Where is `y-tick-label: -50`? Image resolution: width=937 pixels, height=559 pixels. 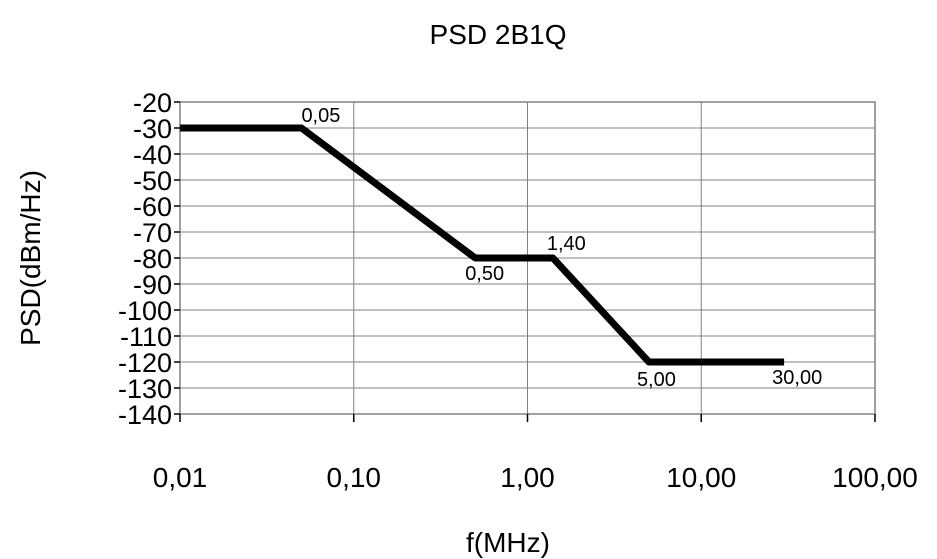 y-tick-label: -50 is located at coordinates (152, 181).